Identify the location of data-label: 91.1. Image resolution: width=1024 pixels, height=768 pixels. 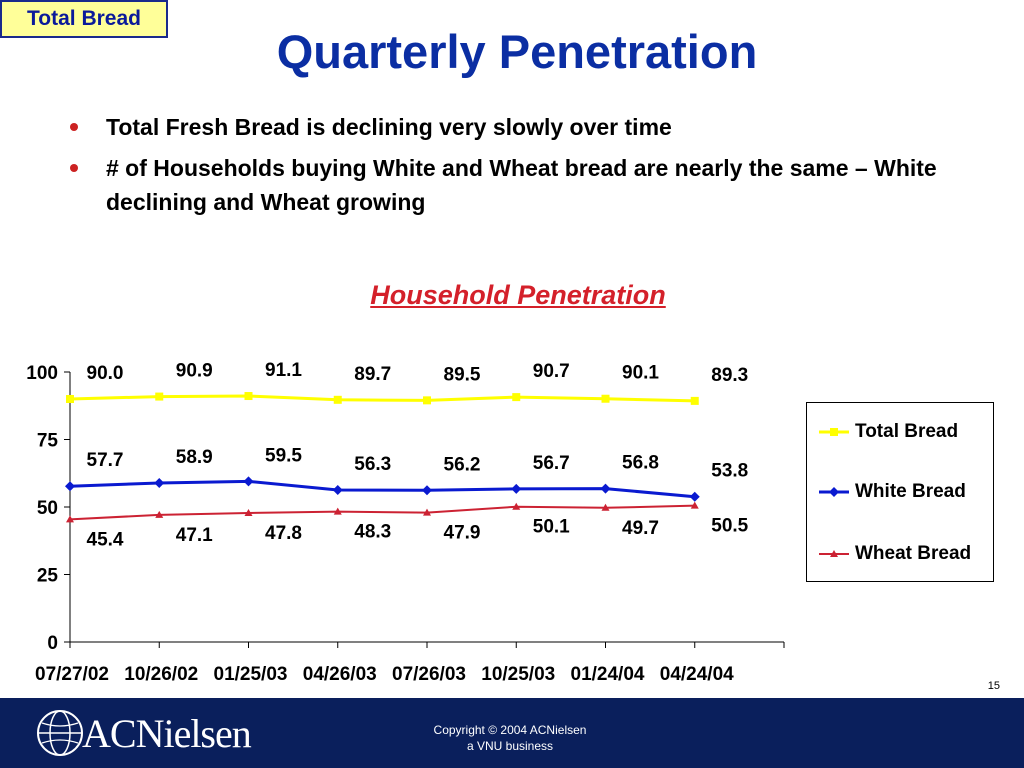
(283, 370).